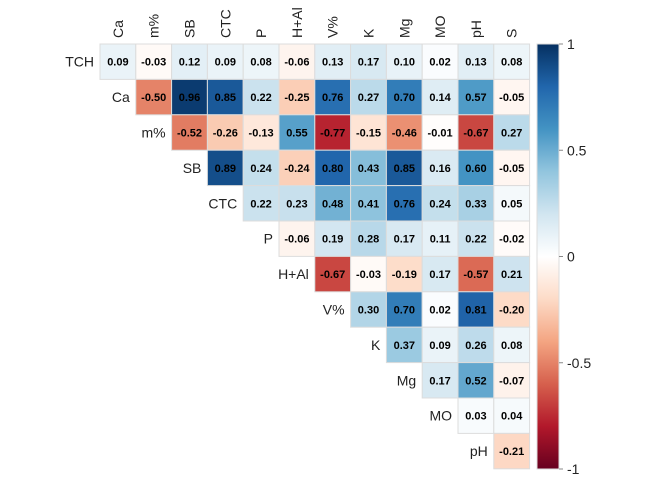 Image resolution: width=672 pixels, height=480 pixels. Describe the element at coordinates (268, 239) in the screenshot. I see `row-label: P` at that location.